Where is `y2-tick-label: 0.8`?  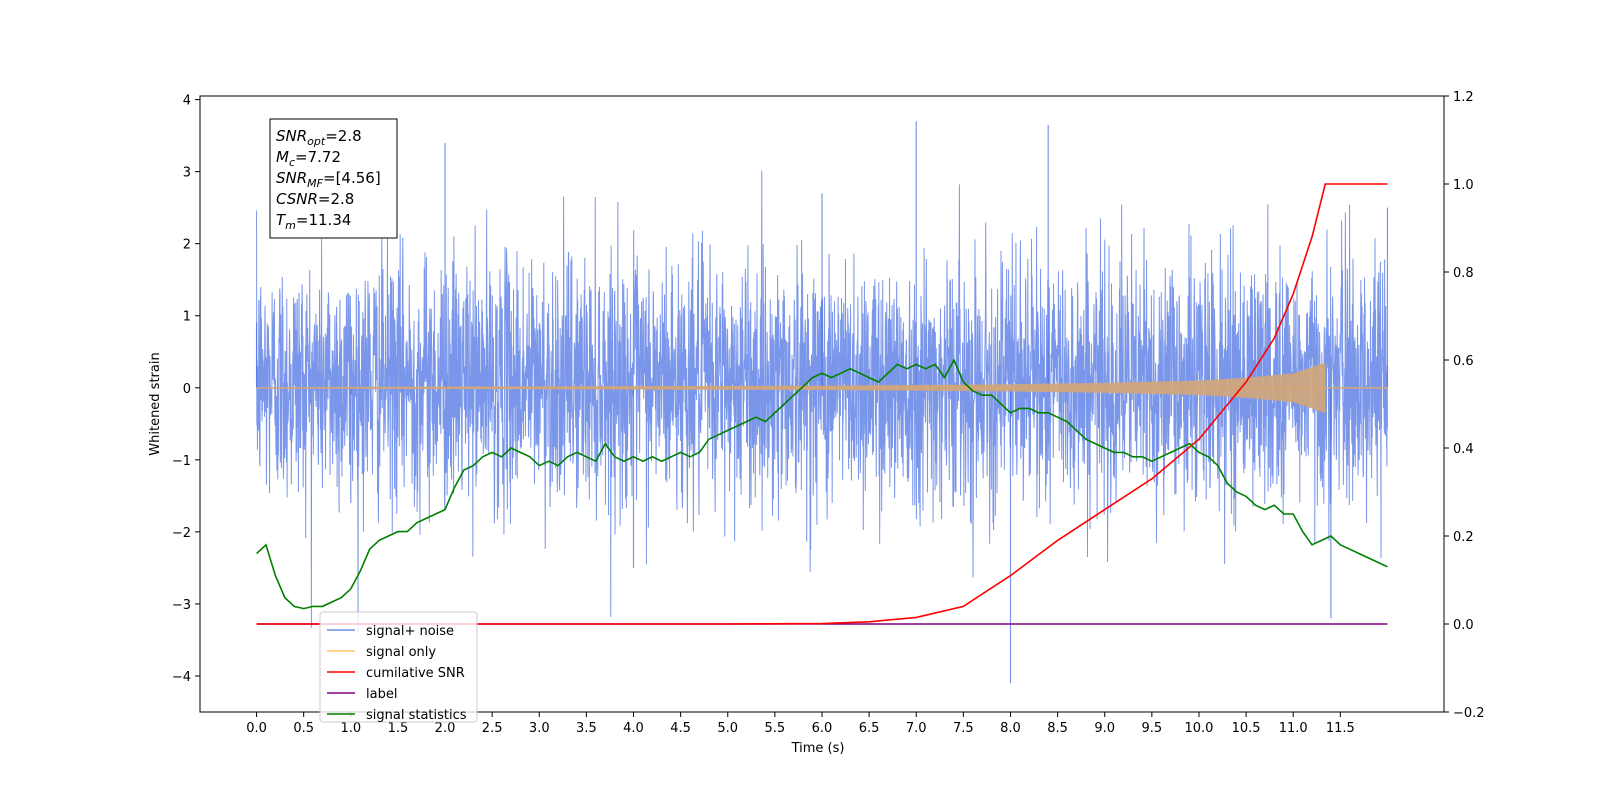
y2-tick-label: 0.8 is located at coordinates (1463, 273).